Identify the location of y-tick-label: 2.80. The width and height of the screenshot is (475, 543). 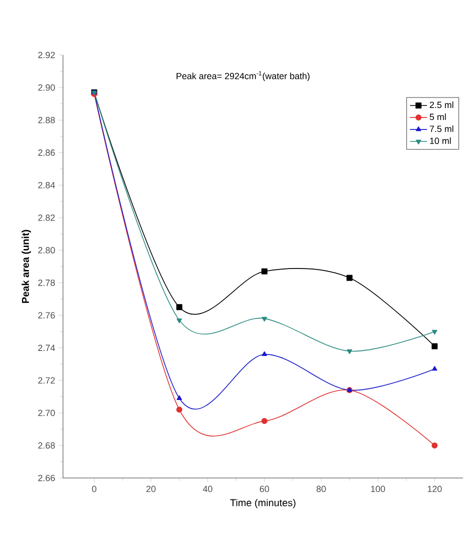
(46, 250).